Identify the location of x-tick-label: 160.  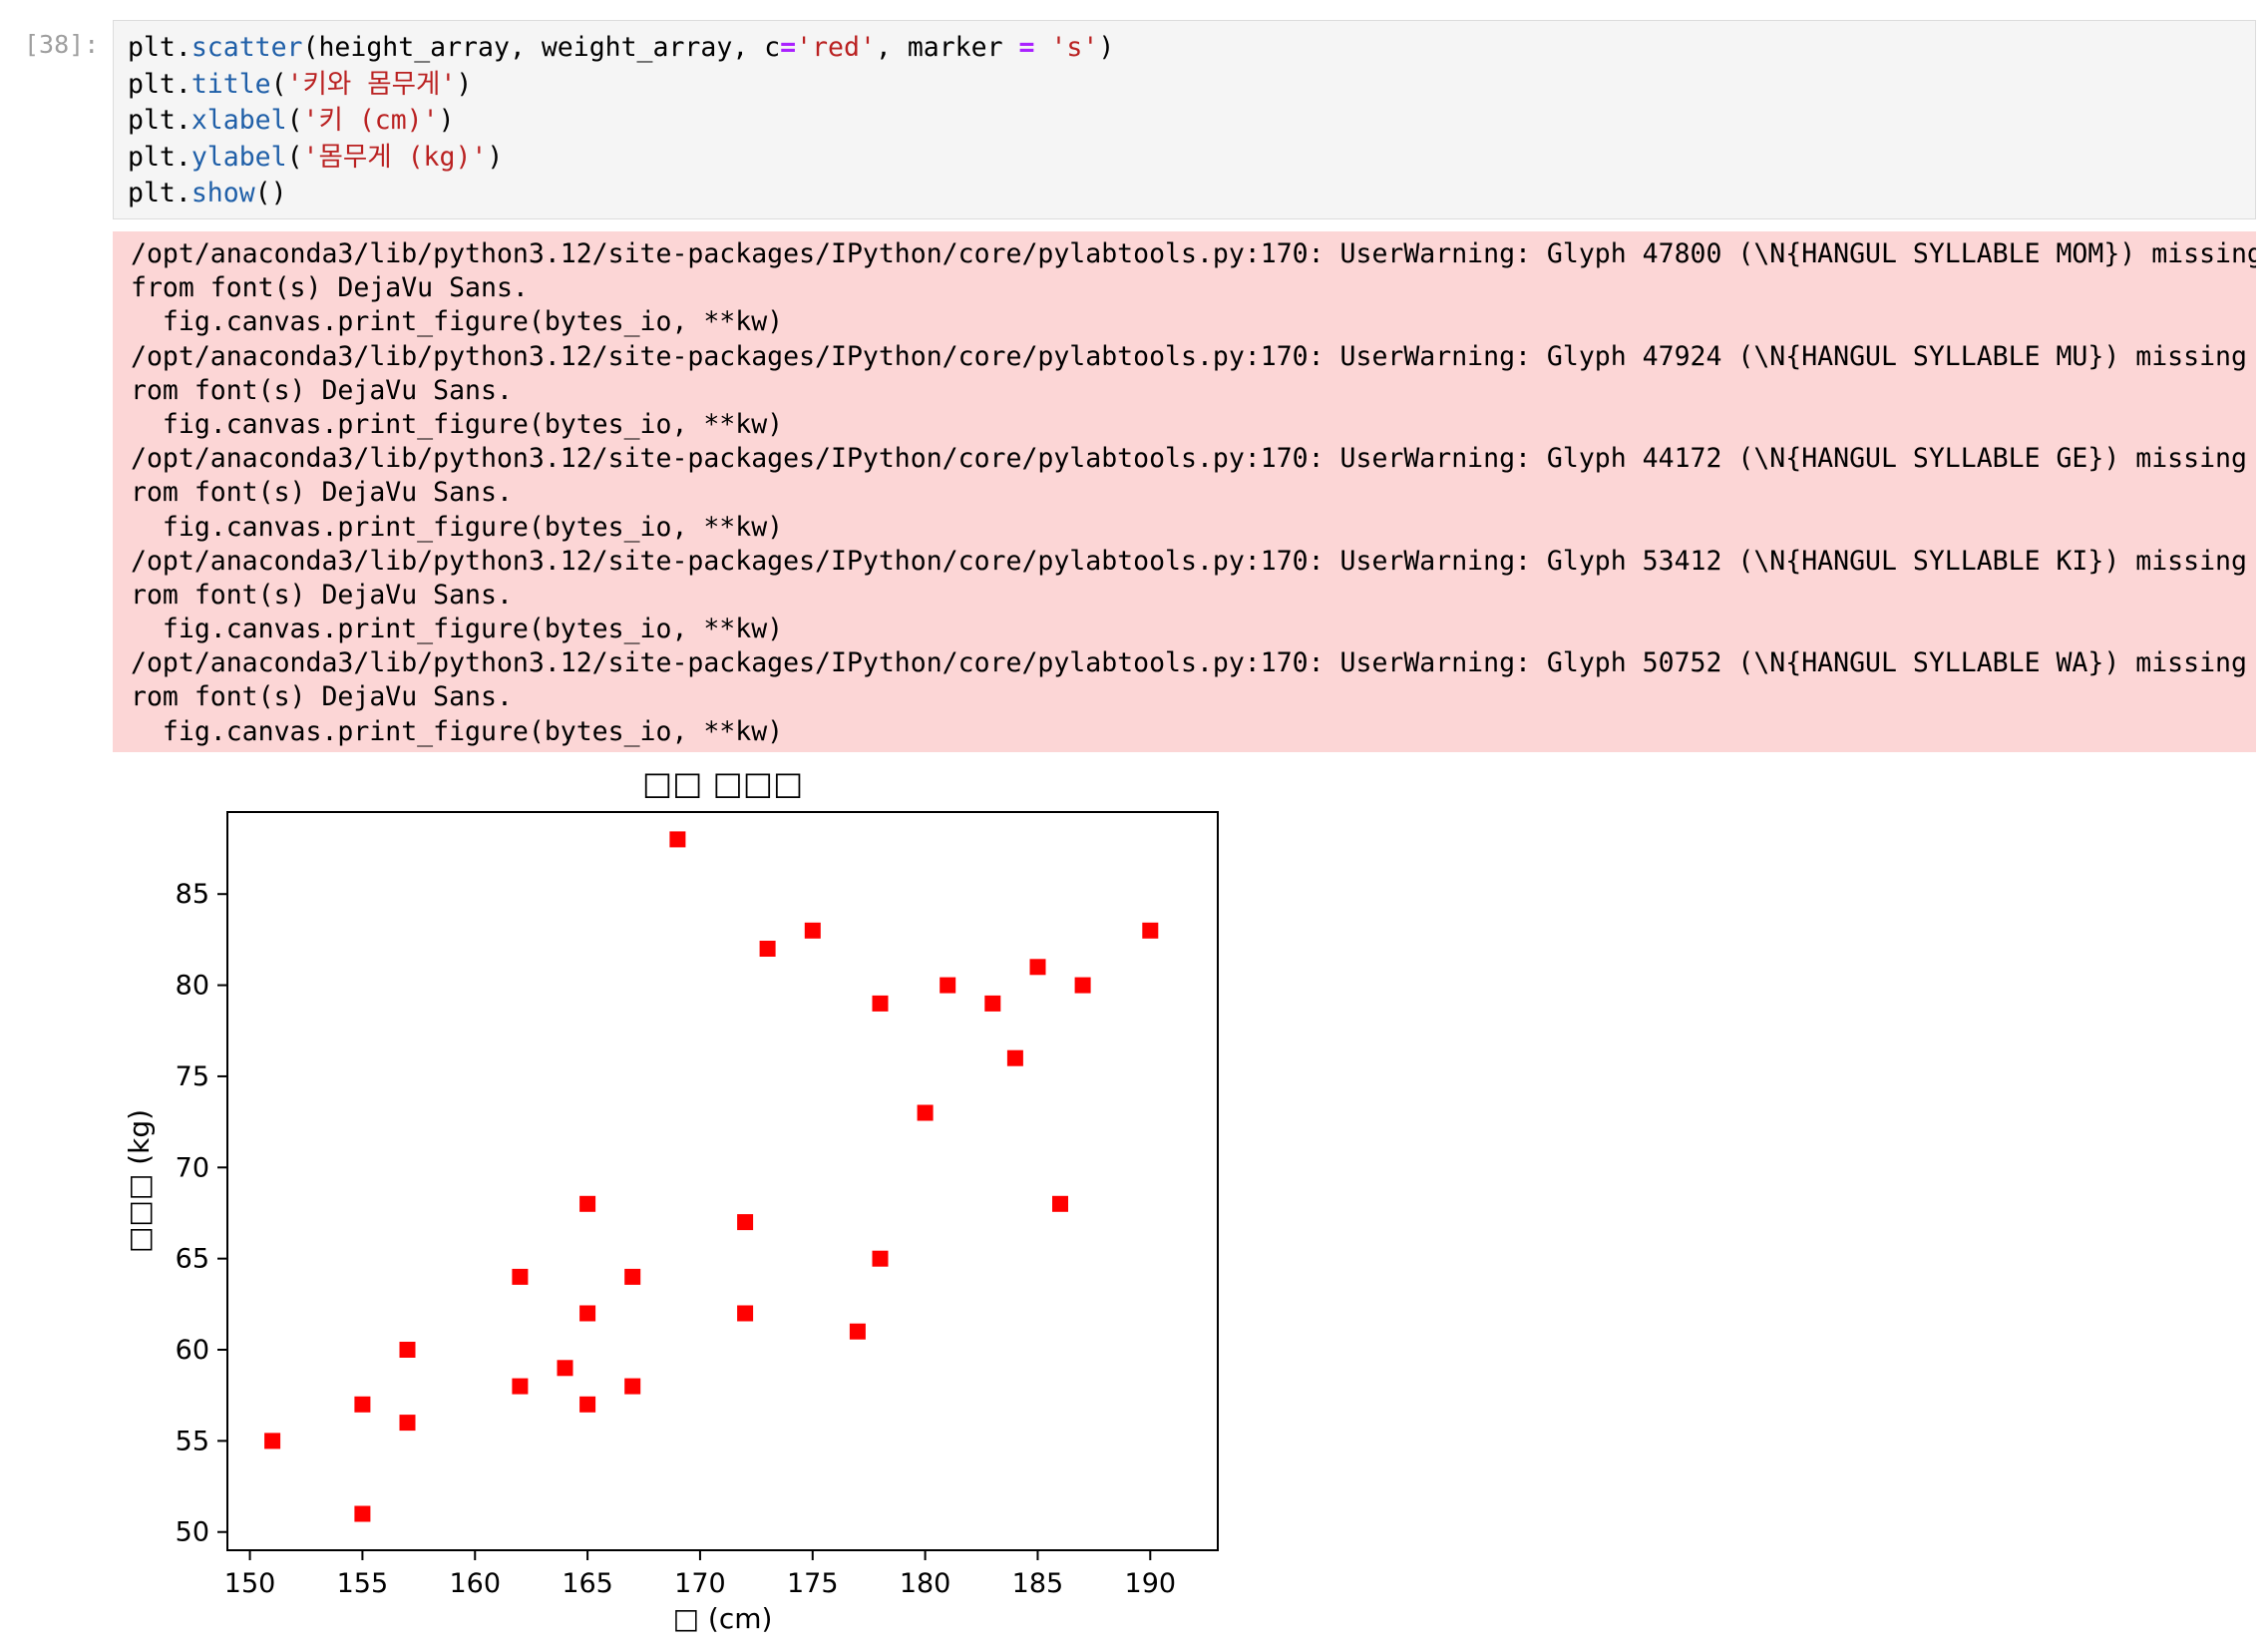
(475, 1583).